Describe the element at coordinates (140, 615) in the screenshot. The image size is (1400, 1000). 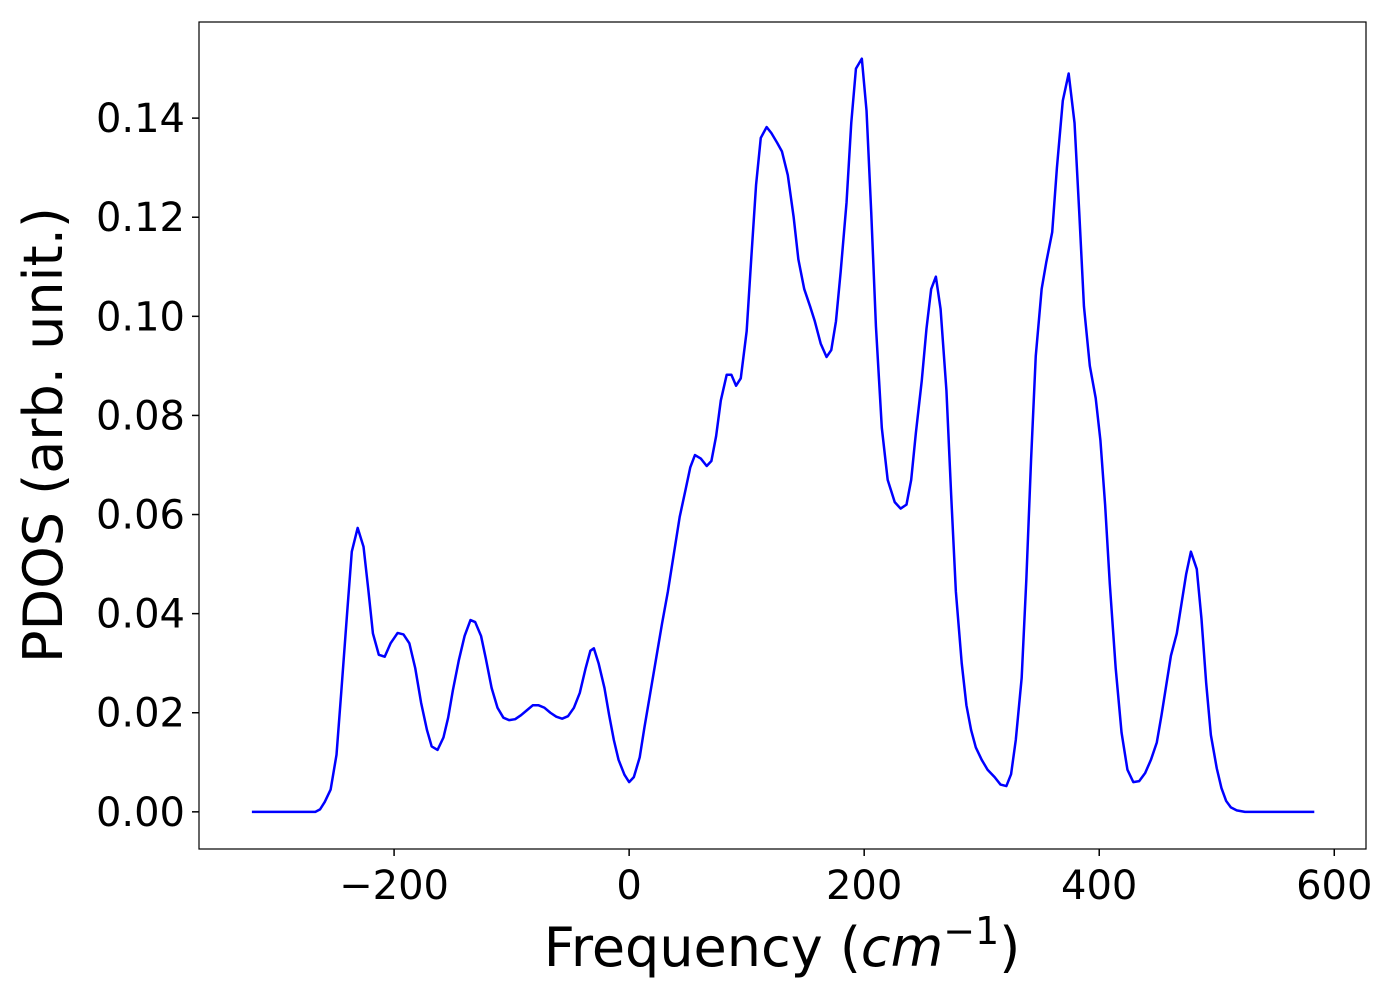
I see `y-tick-label: 0.04` at that location.